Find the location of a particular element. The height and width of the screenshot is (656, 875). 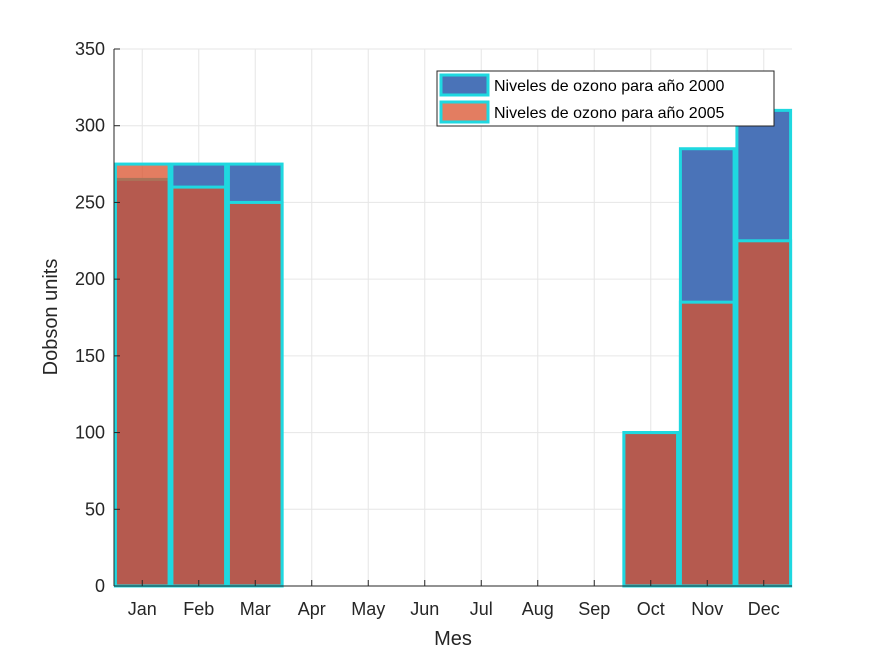

y-tick-label-7: 350 is located at coordinates (90, 49).